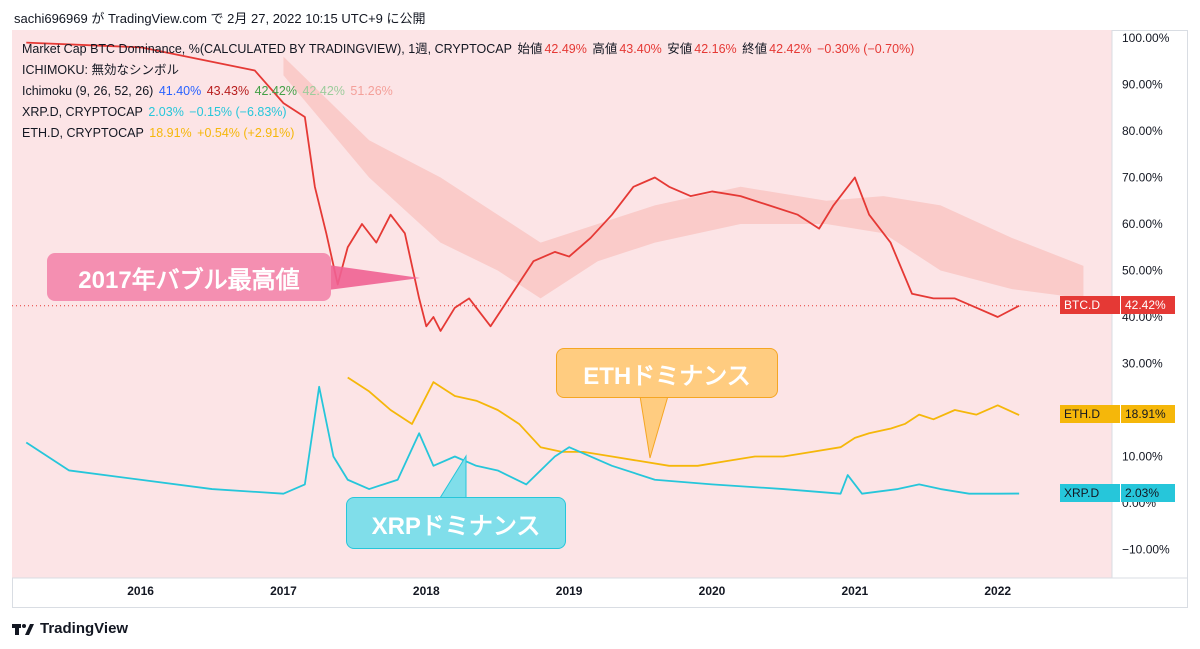 The image size is (1200, 649). Describe the element at coordinates (1090, 305) in the screenshot. I see `btc-symbol-tag: BTC.D` at that location.